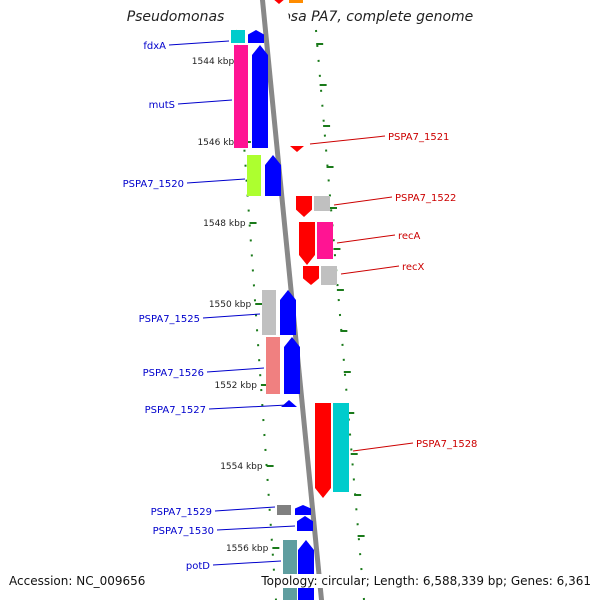 The image size is (600, 600). What do you see at coordinates (154, 46) in the screenshot?
I see `gene-label-fdxA: fdxA` at bounding box center [154, 46].